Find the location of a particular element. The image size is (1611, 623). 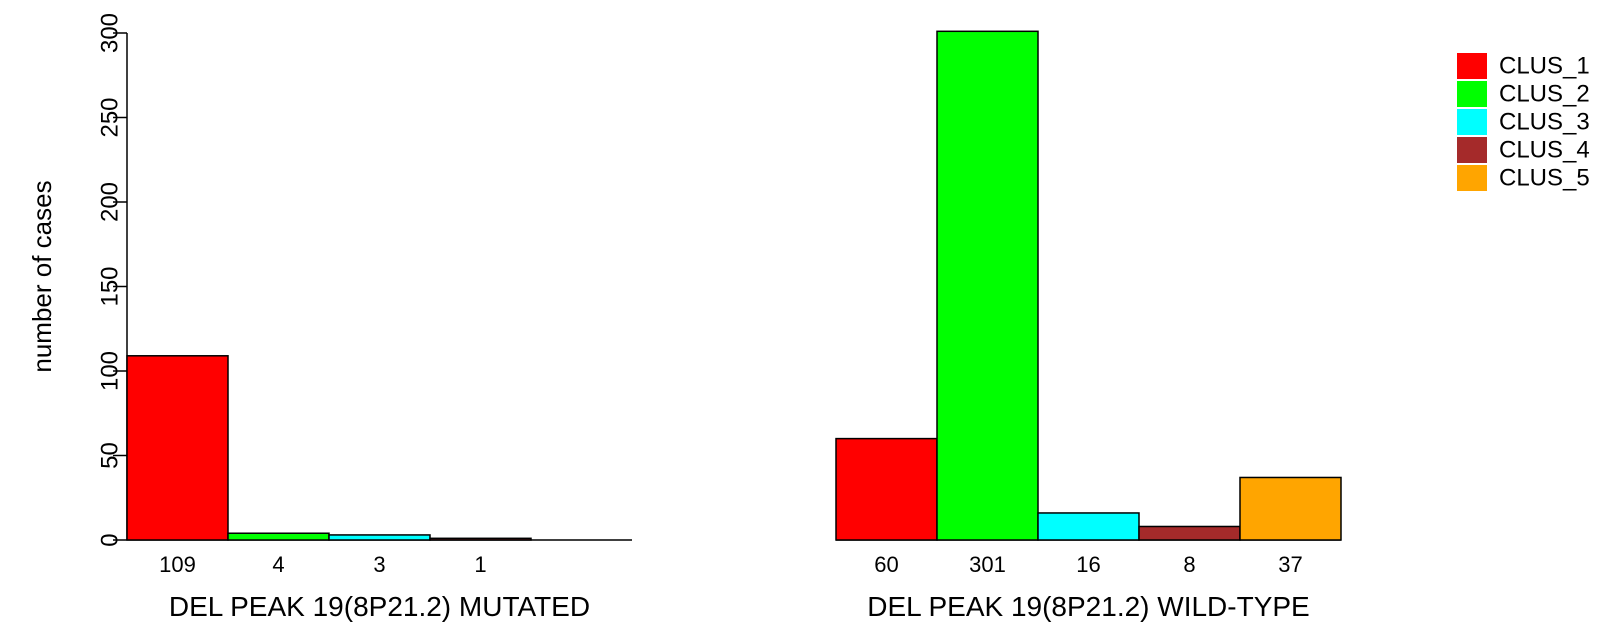

y-tick-label: 0 is located at coordinates (110, 539).